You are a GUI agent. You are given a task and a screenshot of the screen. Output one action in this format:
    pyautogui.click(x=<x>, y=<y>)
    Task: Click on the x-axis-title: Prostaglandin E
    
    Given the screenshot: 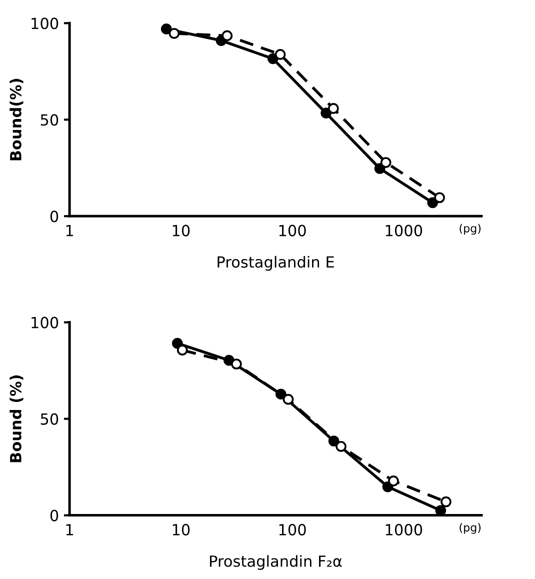 What is the action you would take?
    pyautogui.click(x=276, y=263)
    